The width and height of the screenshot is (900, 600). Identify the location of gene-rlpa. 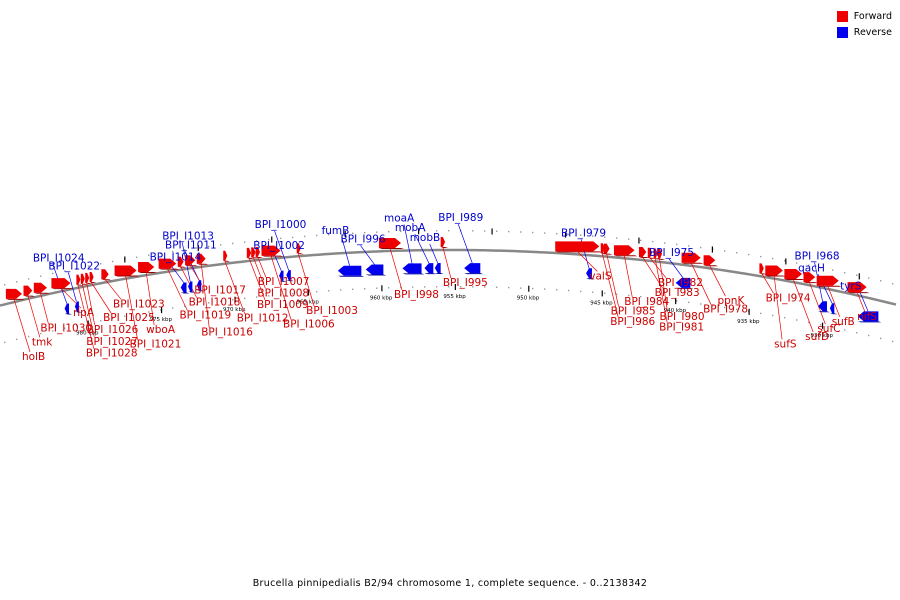
(62, 284).